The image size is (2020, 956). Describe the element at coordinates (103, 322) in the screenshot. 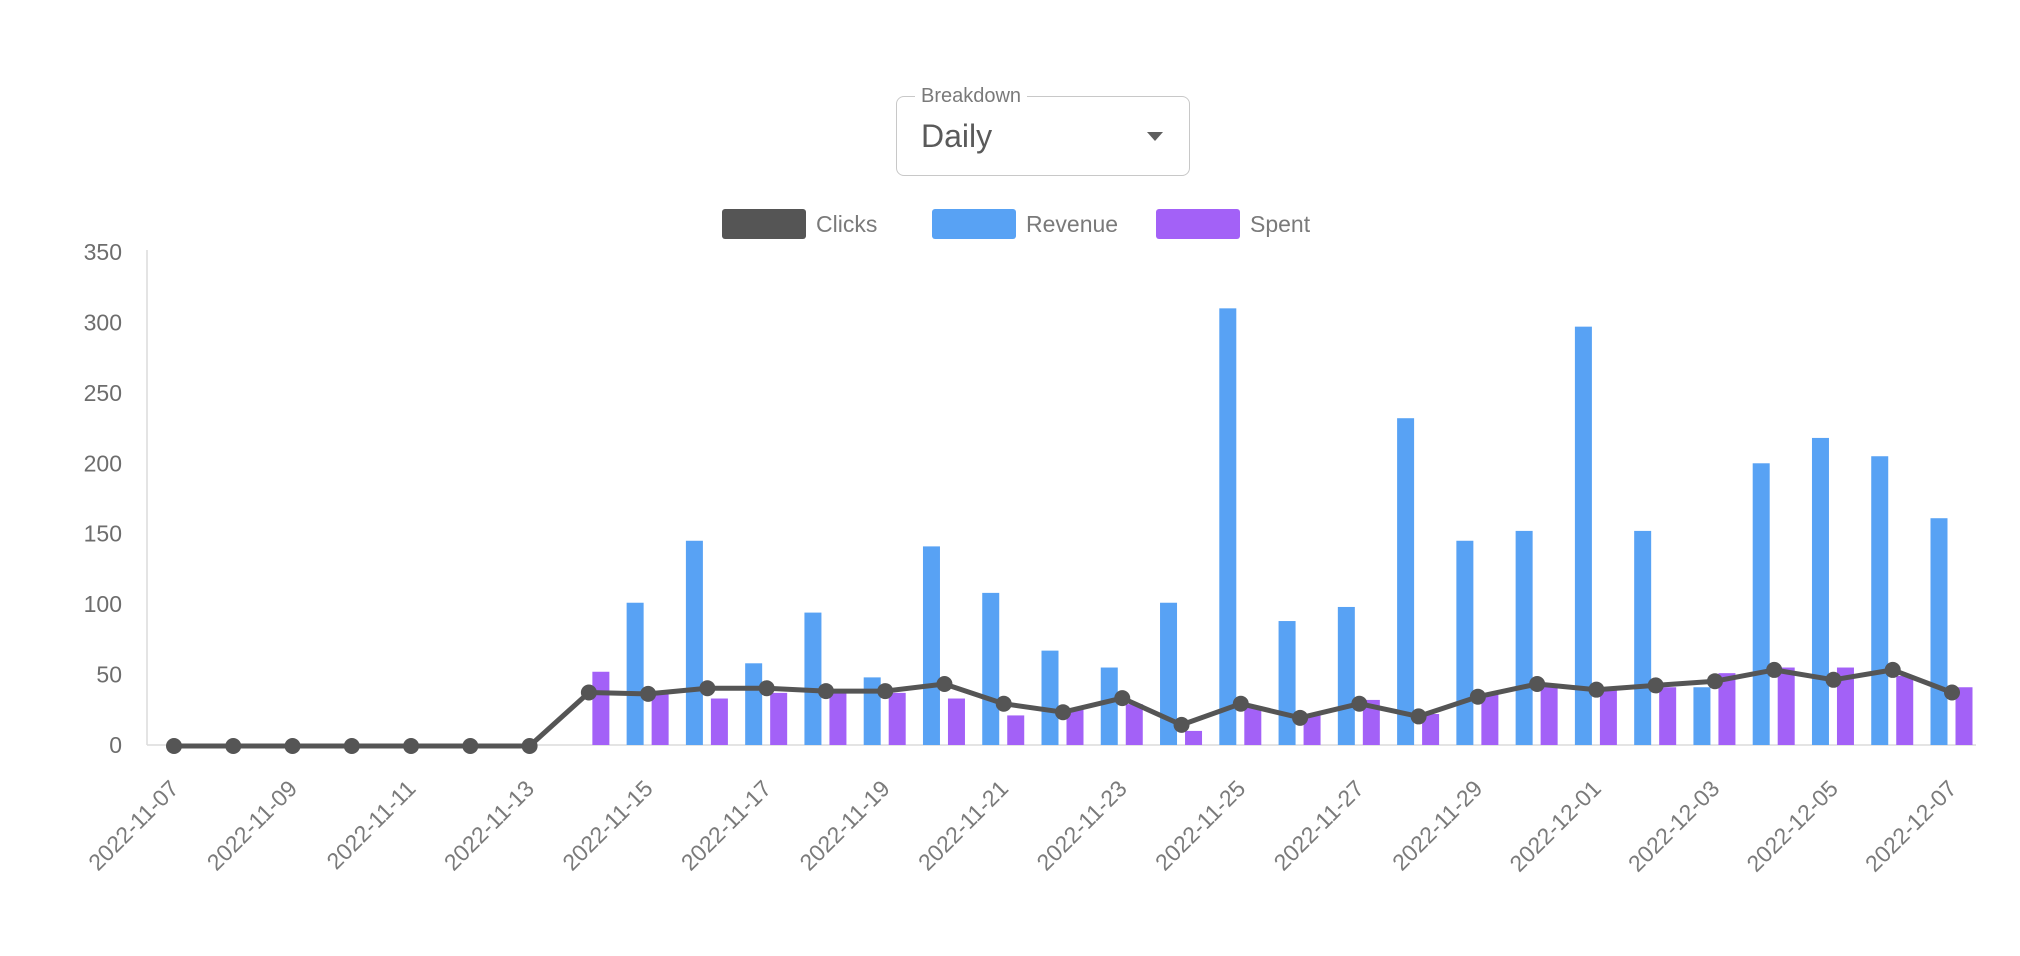

I see `y-tick-label: 300` at that location.